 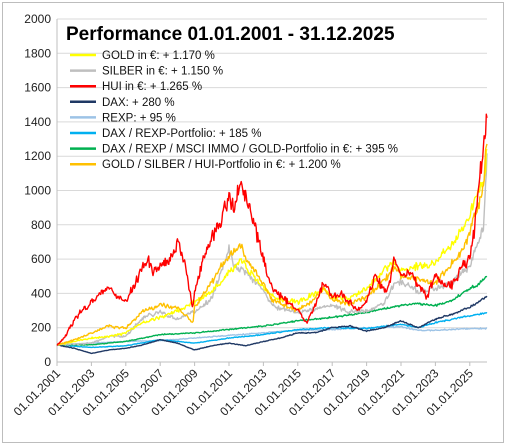 I want to click on legend-label-3: DAX: + 280 %, so click(x=138, y=103).